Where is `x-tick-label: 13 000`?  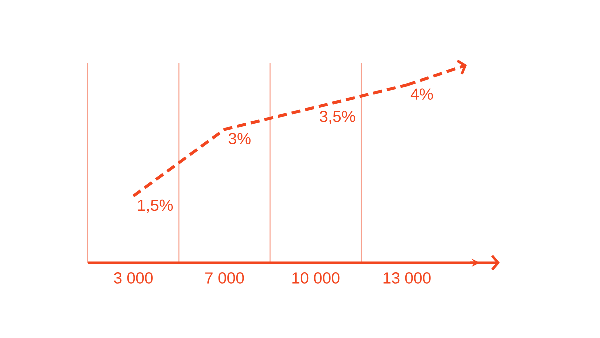
x-tick-label: 13 000 is located at coordinates (407, 278).